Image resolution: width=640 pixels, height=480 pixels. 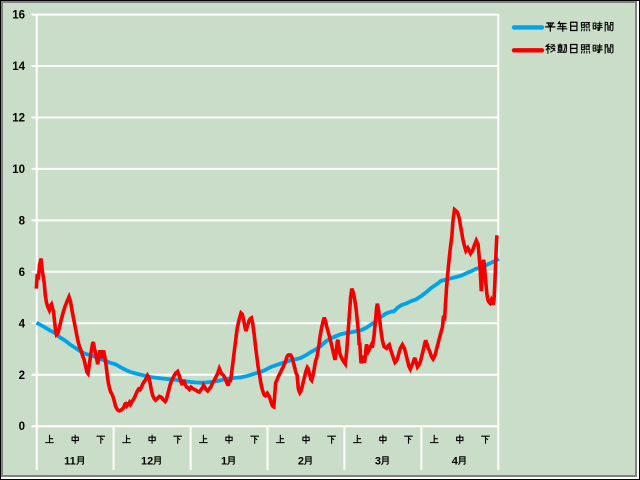 I want to click on svg-text: 10, so click(x=18, y=170).